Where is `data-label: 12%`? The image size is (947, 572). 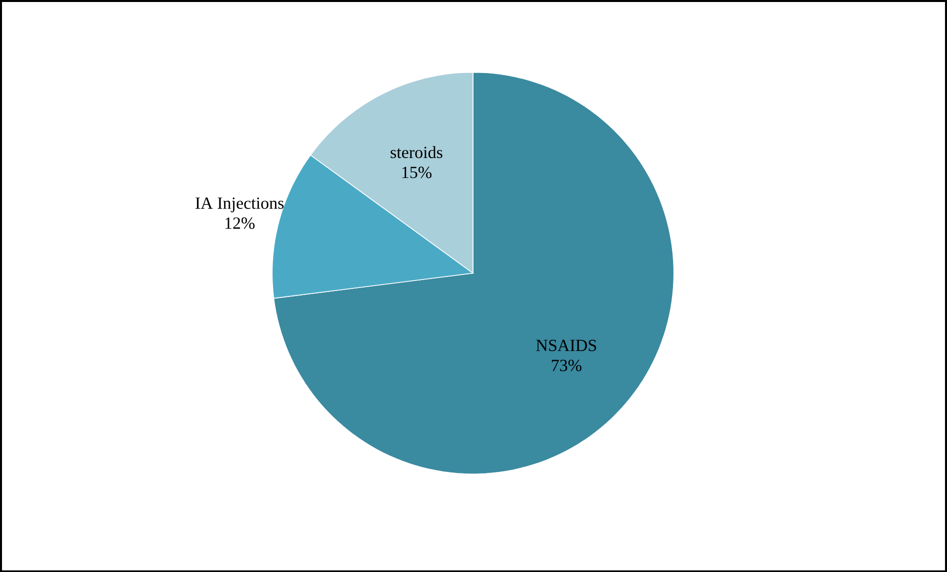 data-label: 12% is located at coordinates (240, 223).